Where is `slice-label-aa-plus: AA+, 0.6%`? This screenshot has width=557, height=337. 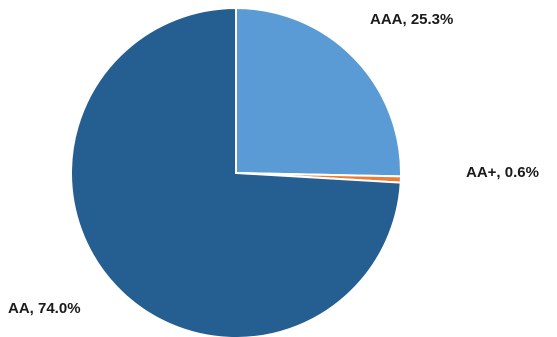 slice-label-aa-plus: AA+, 0.6% is located at coordinates (502, 172).